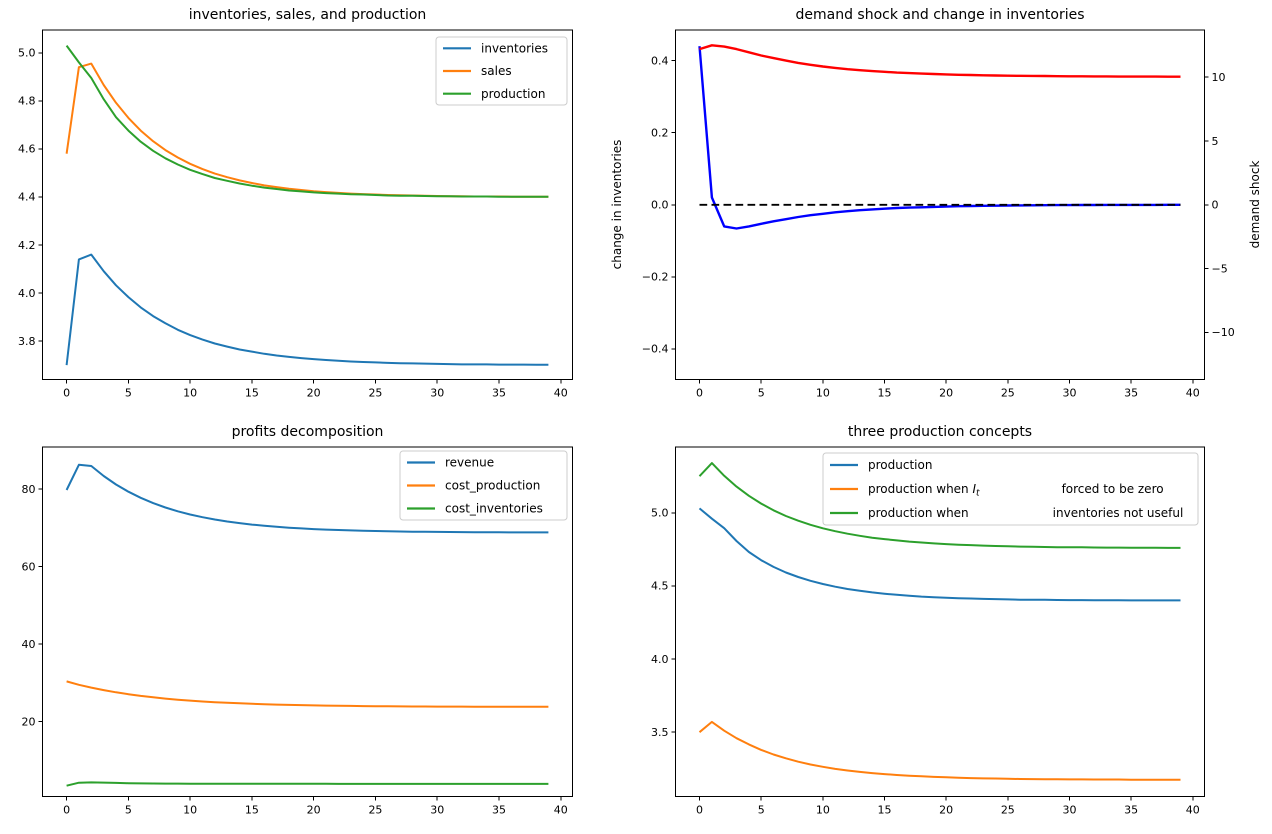  I want to click on chart-title: demand shock and change in inventories, so click(939, 15).